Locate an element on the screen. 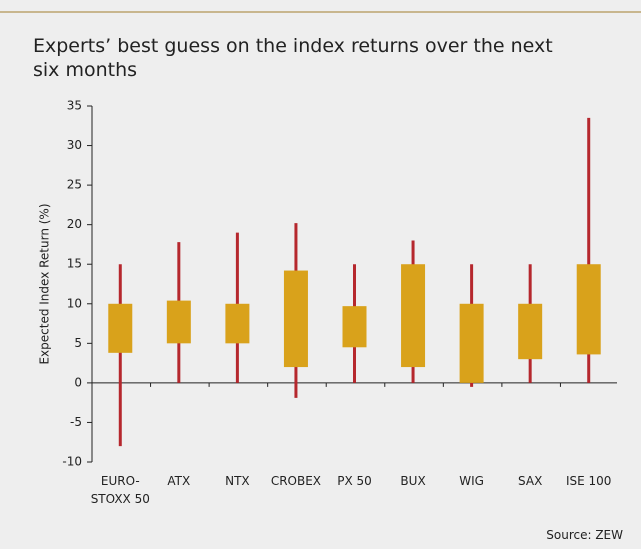 The width and height of the screenshot is (641, 549). y-tick-label: 0 is located at coordinates (78, 382).